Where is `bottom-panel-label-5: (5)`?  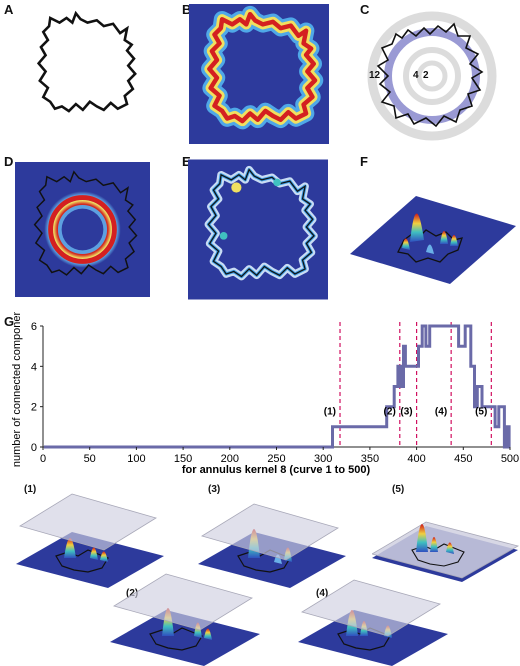
bottom-panel-label-5: (5) is located at coordinates (398, 489).